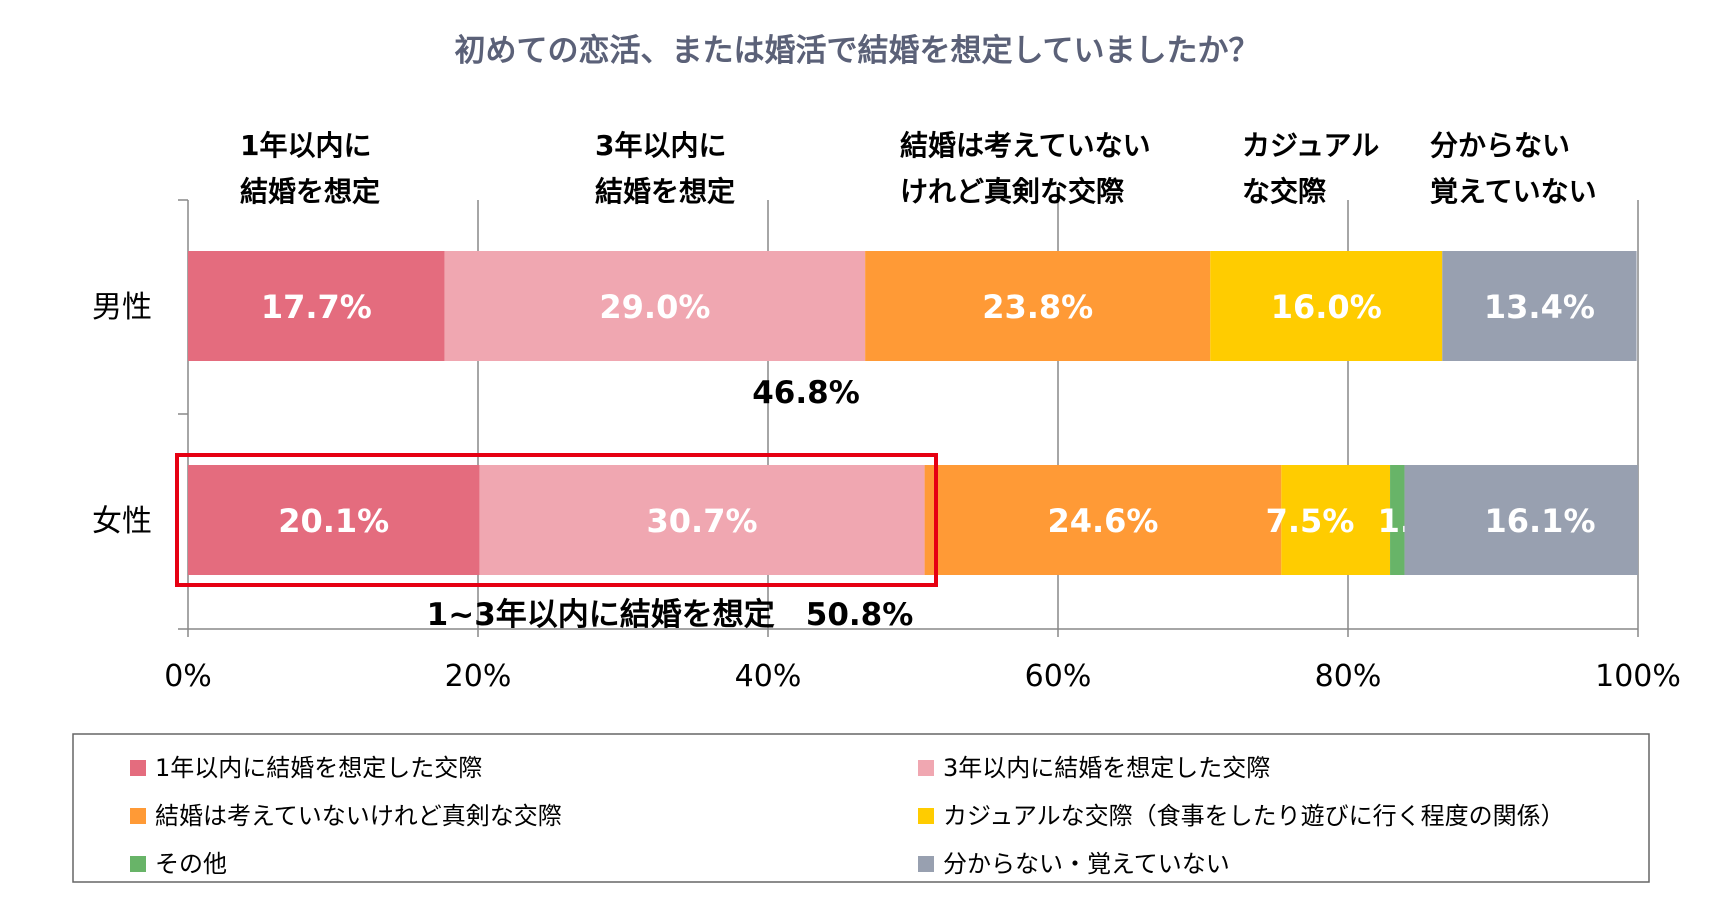 This screenshot has height=898, width=1715. I want to click on data-label: 20.1%, so click(333, 521).